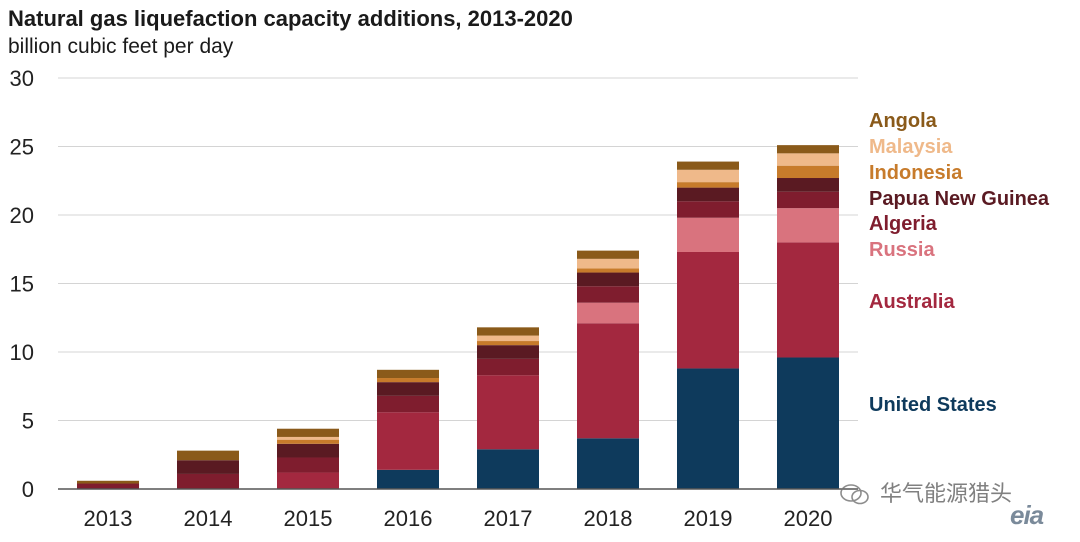 The width and height of the screenshot is (1080, 542). What do you see at coordinates (22, 352) in the screenshot?
I see `y-tick-label: 10` at bounding box center [22, 352].